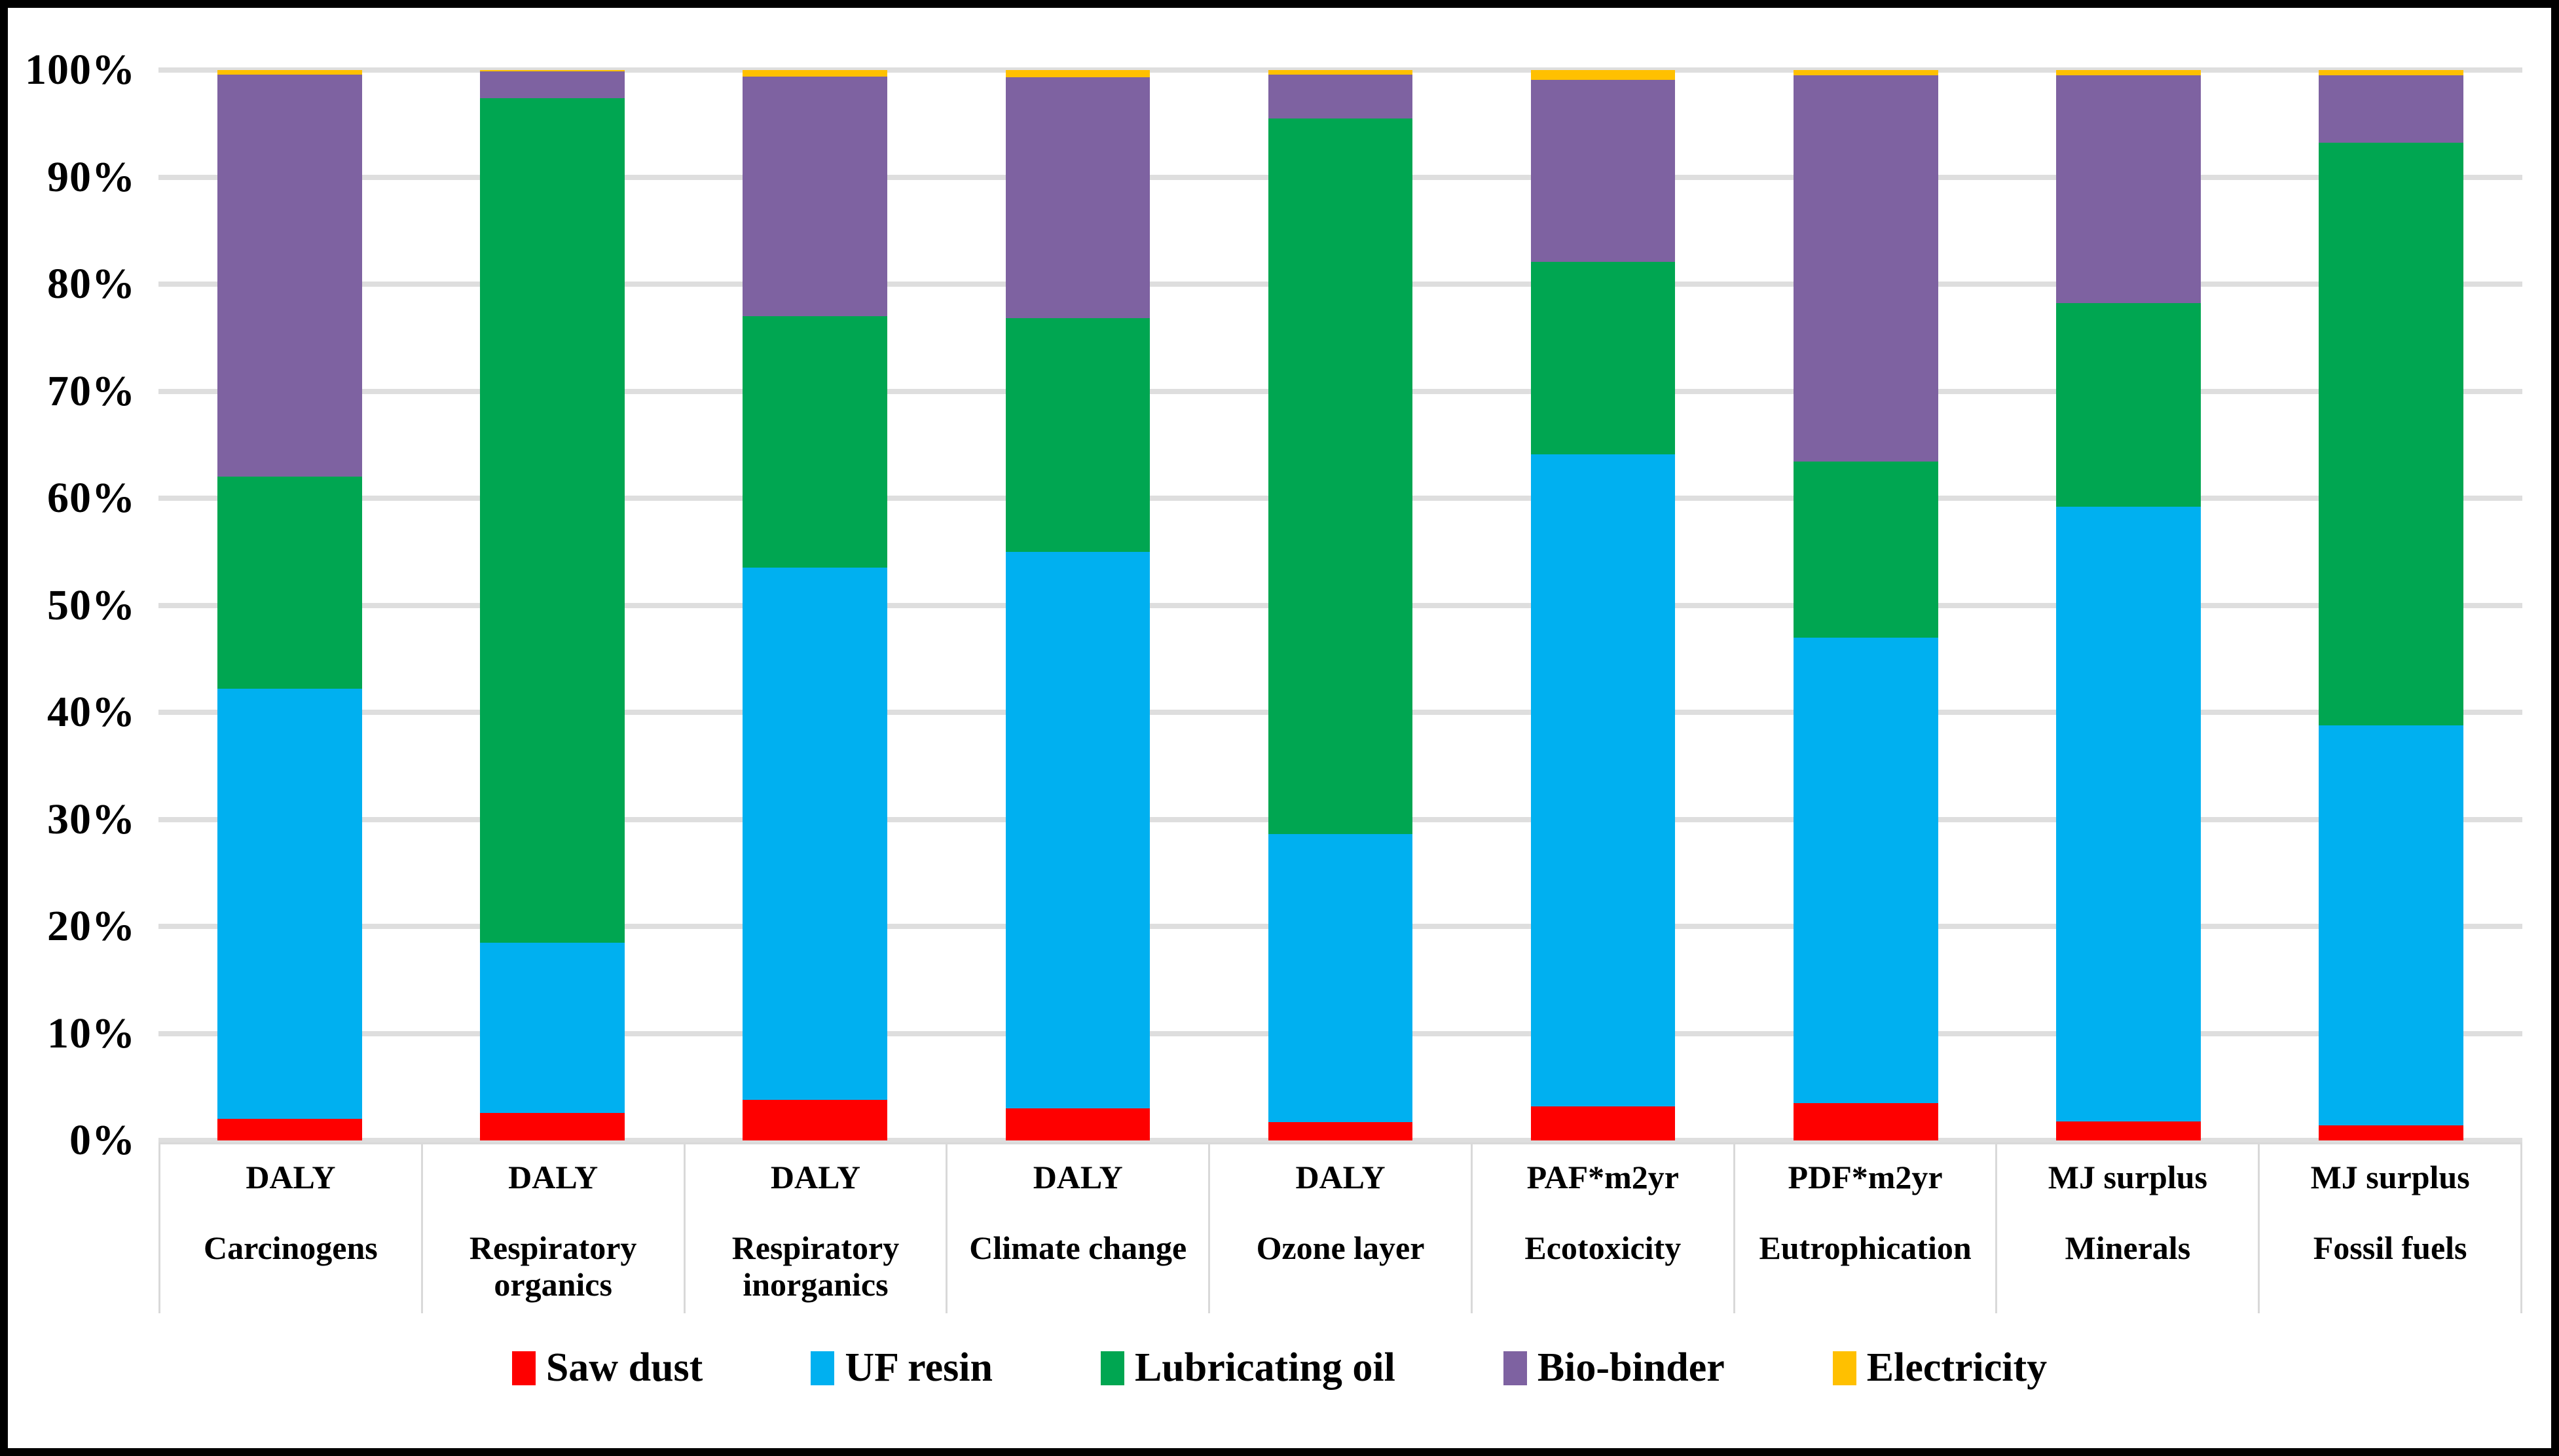  What do you see at coordinates (2390, 1247) in the screenshot?
I see `category-name-label: Fossil fuels` at bounding box center [2390, 1247].